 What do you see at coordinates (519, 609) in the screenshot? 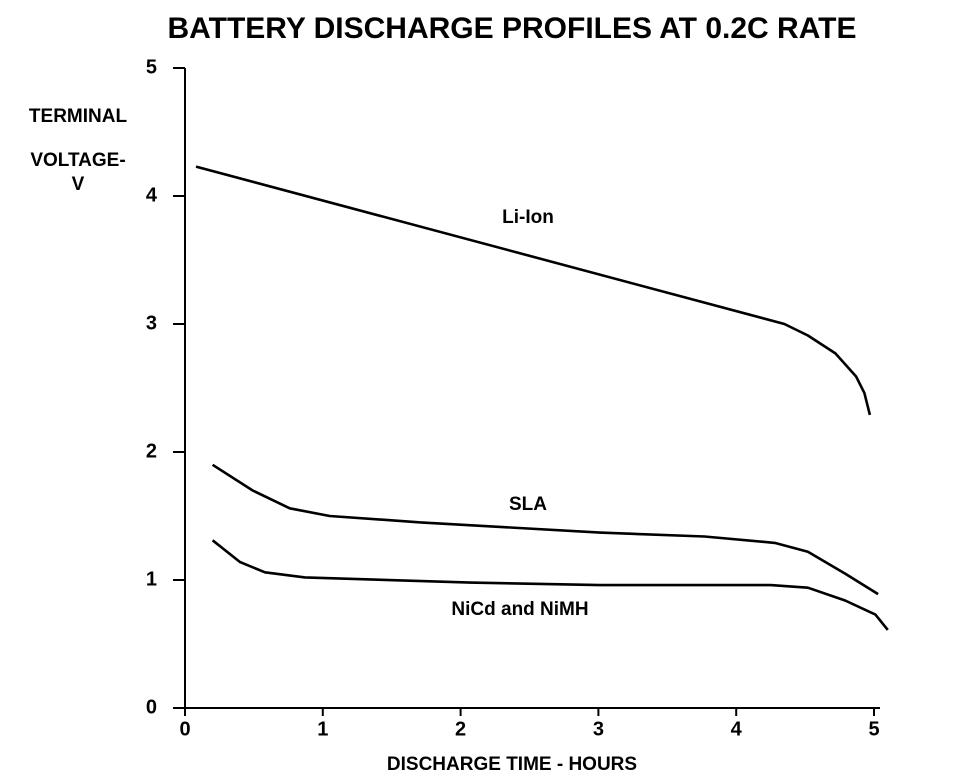
I see `series-label: NiCd and NiMH` at bounding box center [519, 609].